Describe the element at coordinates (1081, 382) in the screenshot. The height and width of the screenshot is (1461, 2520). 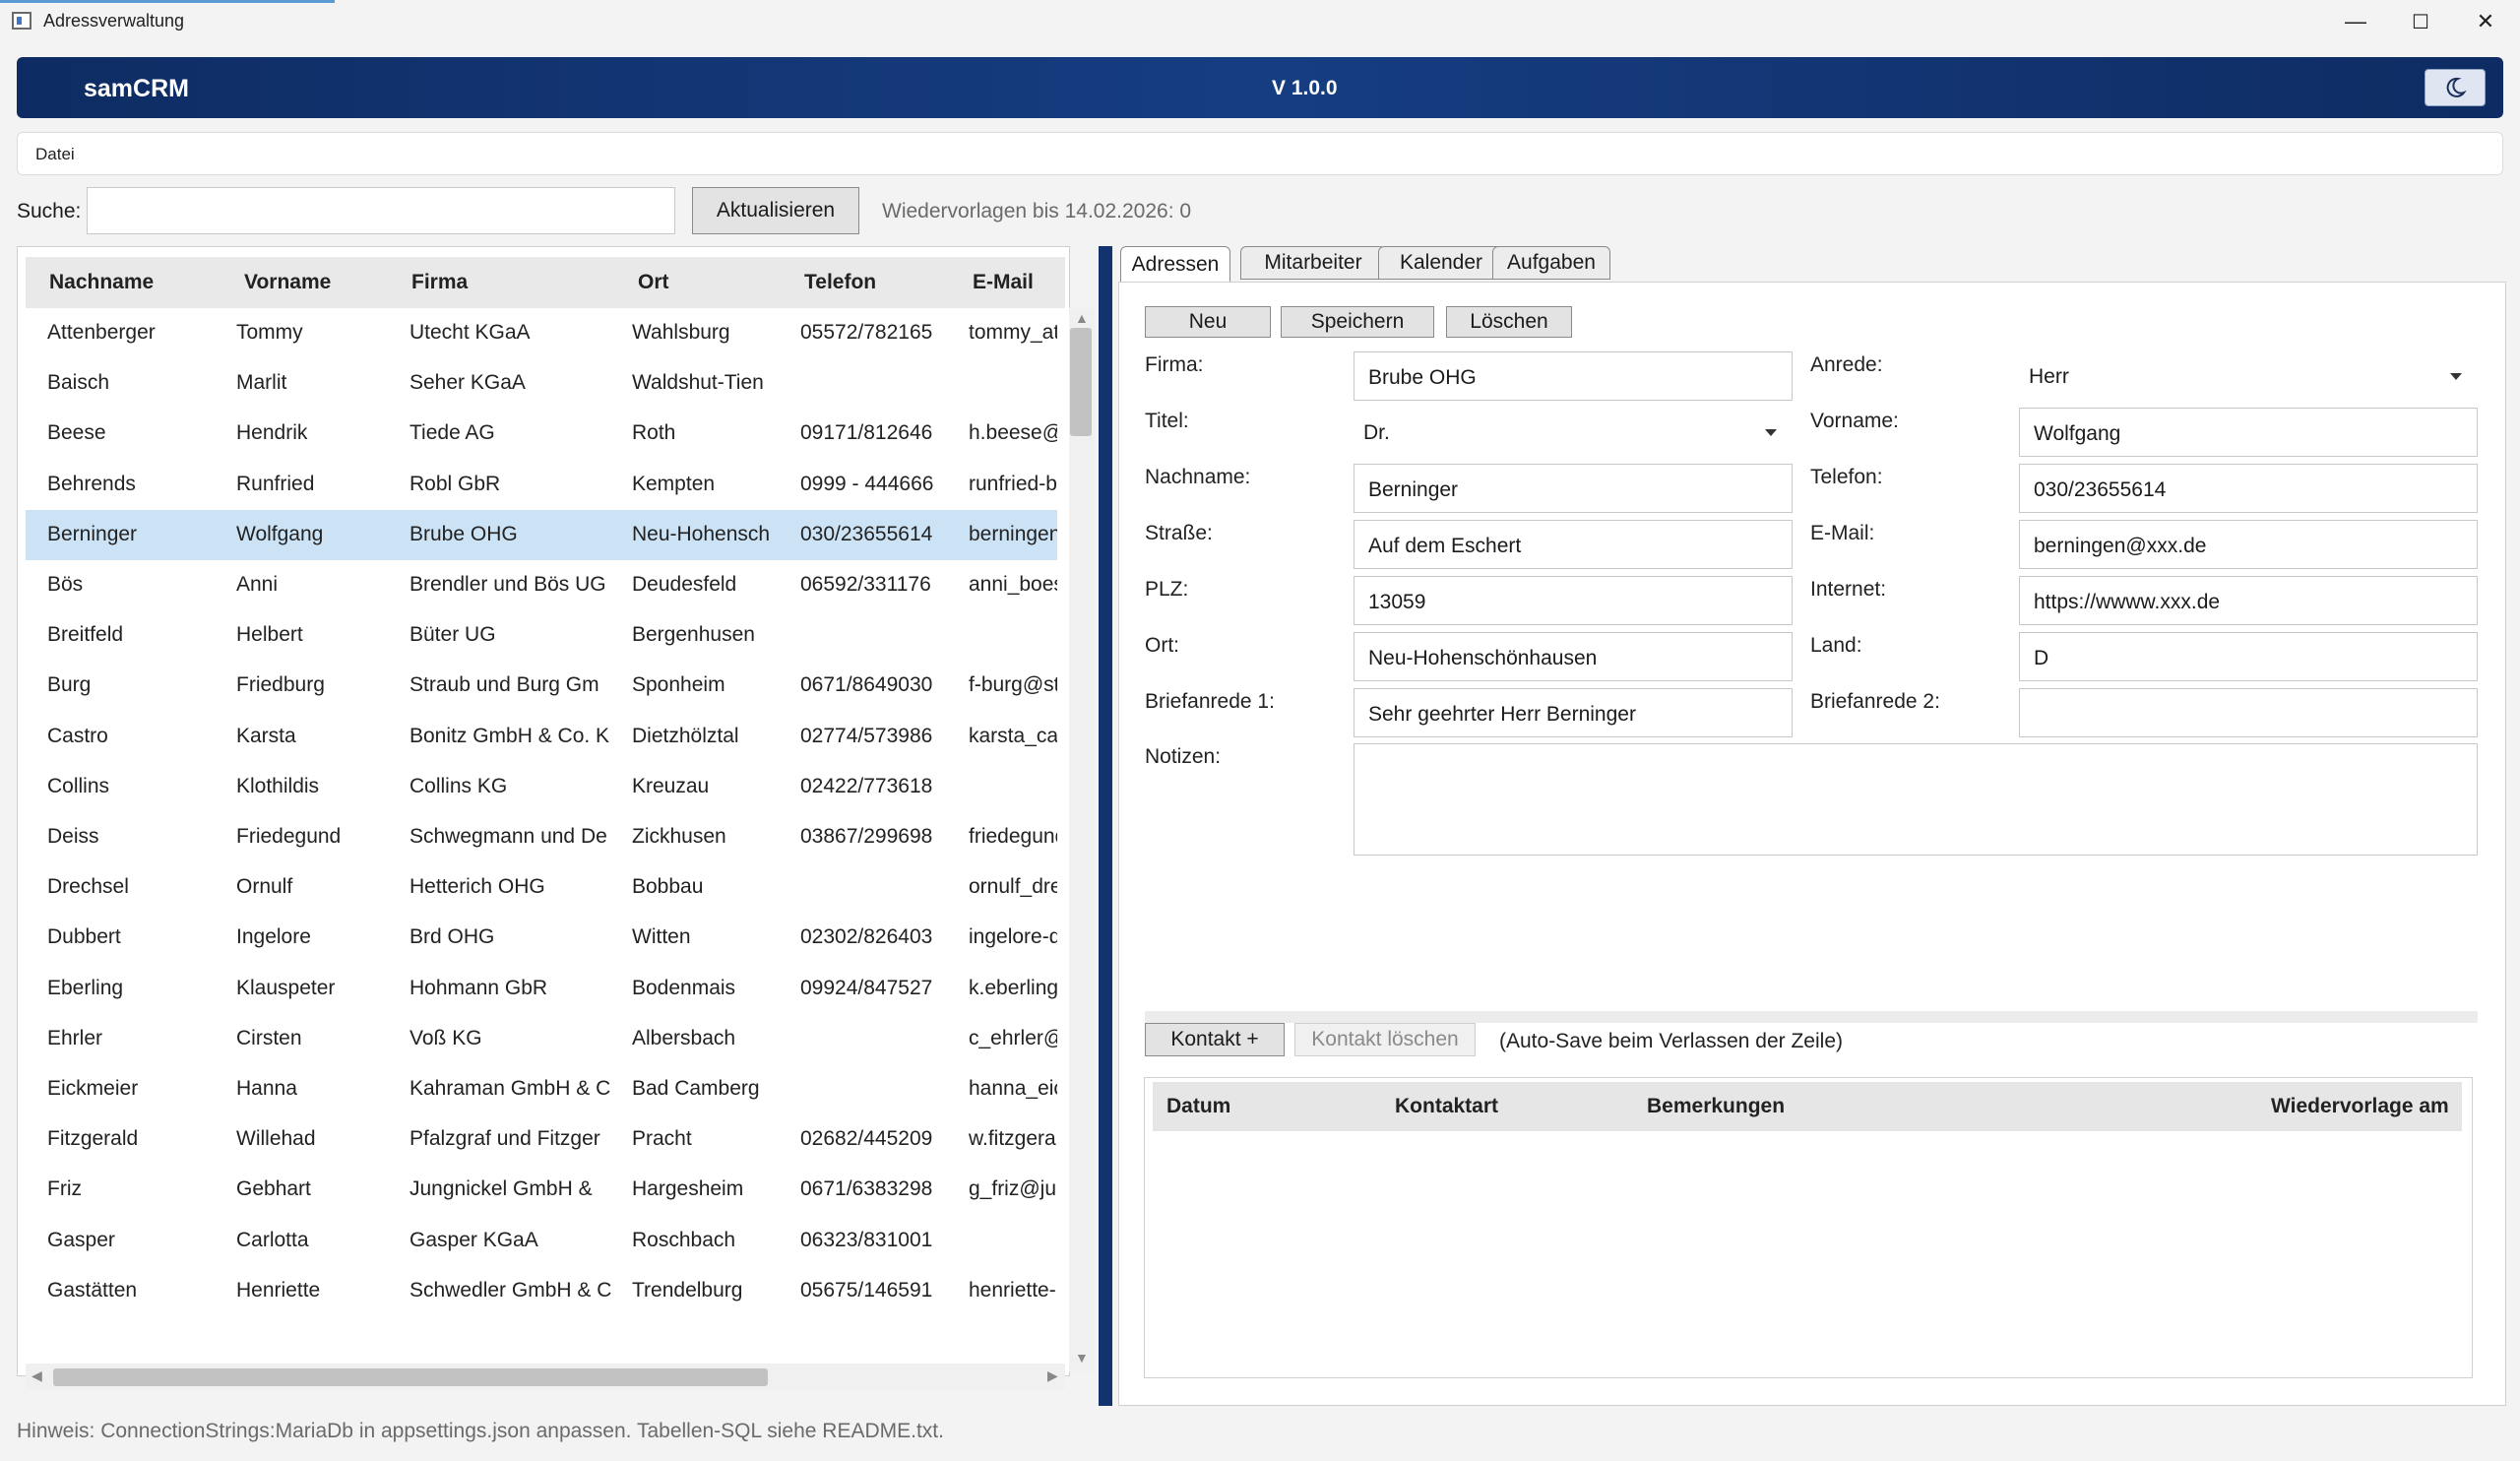
I see `vertical-scroll-thumb` at that location.